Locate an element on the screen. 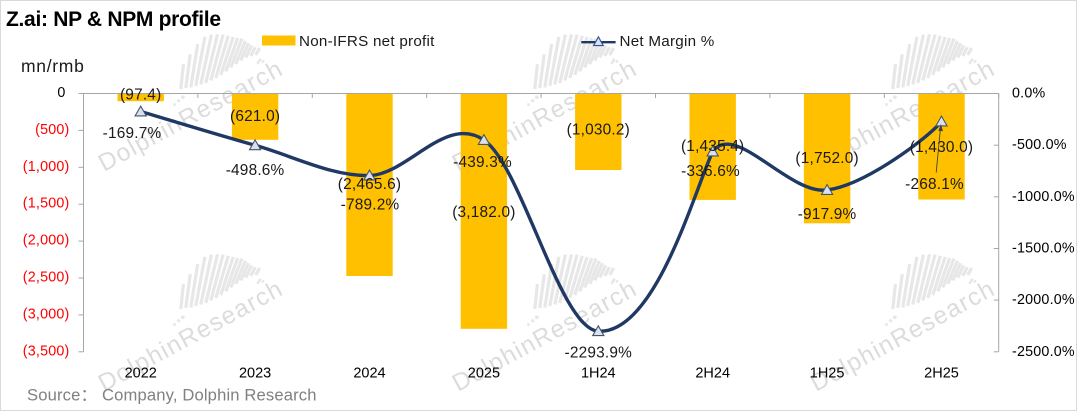  svg-text: (1,430.0) is located at coordinates (941, 147).